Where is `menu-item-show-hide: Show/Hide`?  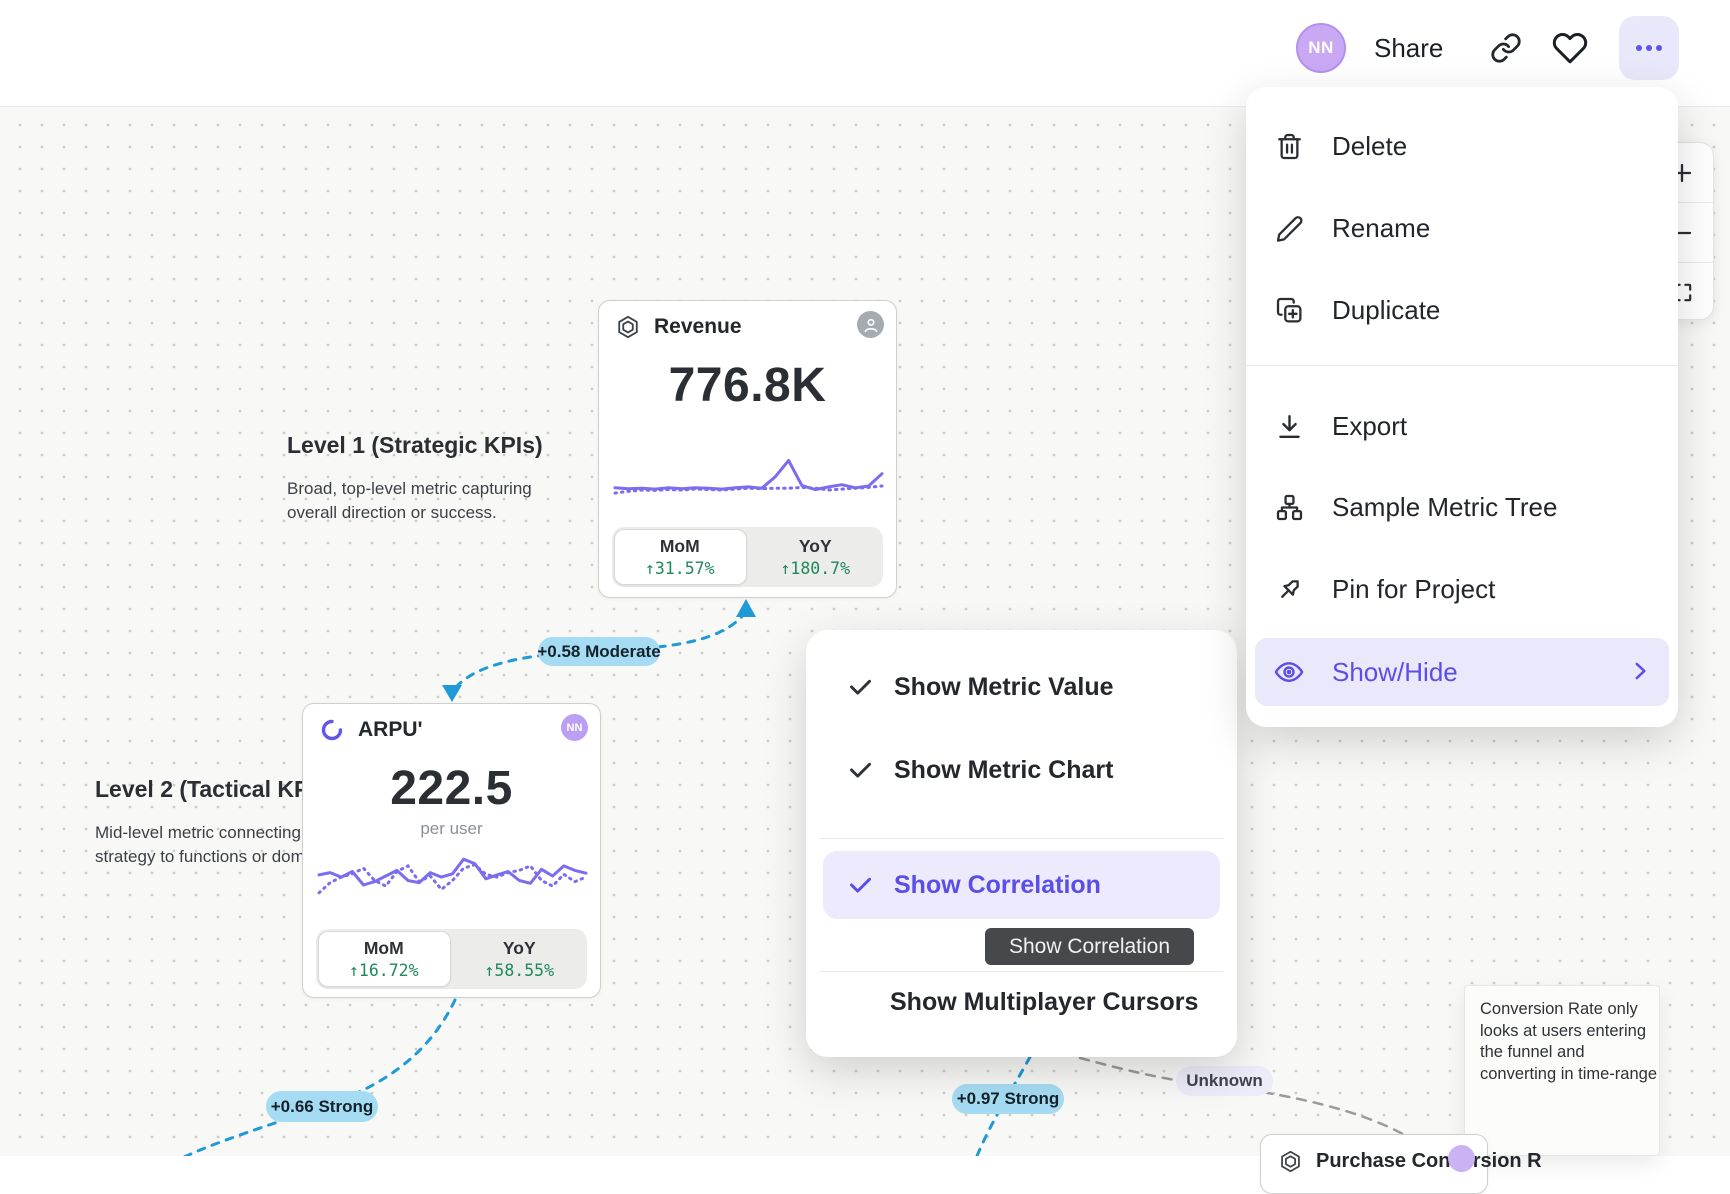 menu-item-show-hide: Show/Hide is located at coordinates (1462, 672).